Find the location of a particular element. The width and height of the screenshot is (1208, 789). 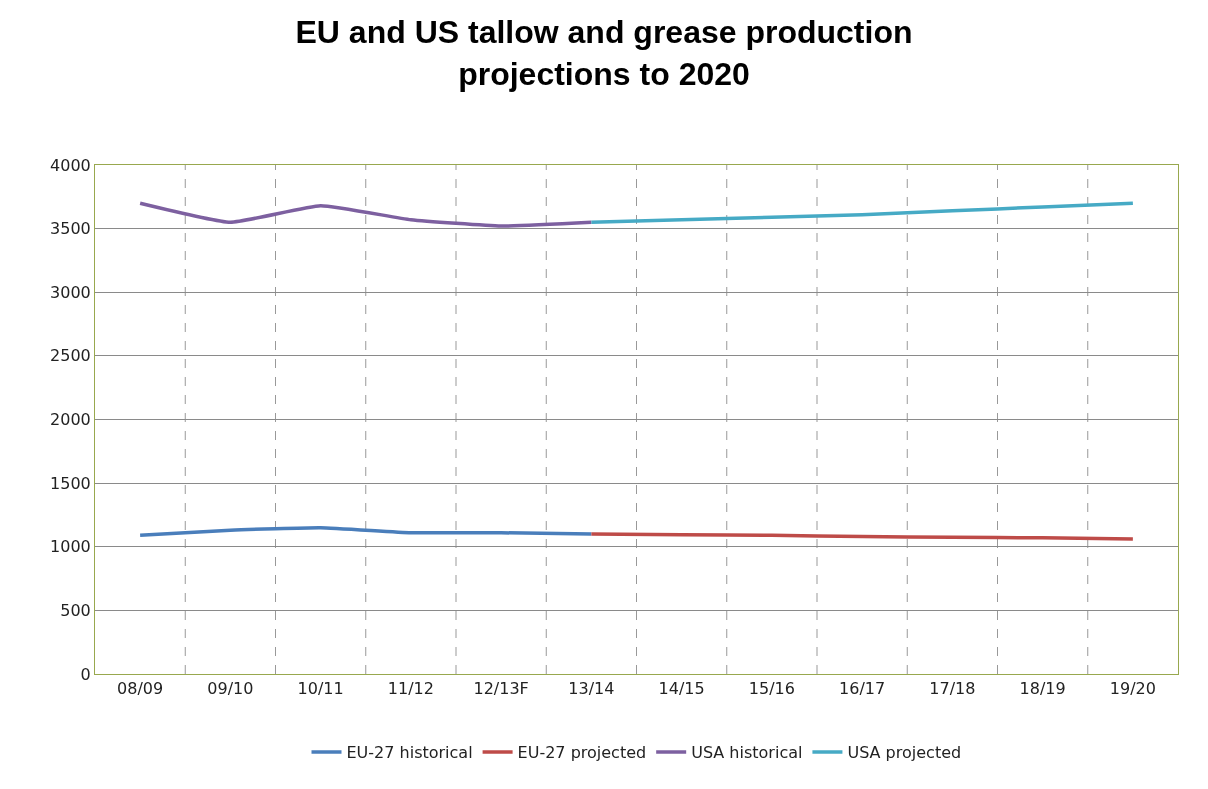

legend-label: EU-27 projected is located at coordinates (582, 753).